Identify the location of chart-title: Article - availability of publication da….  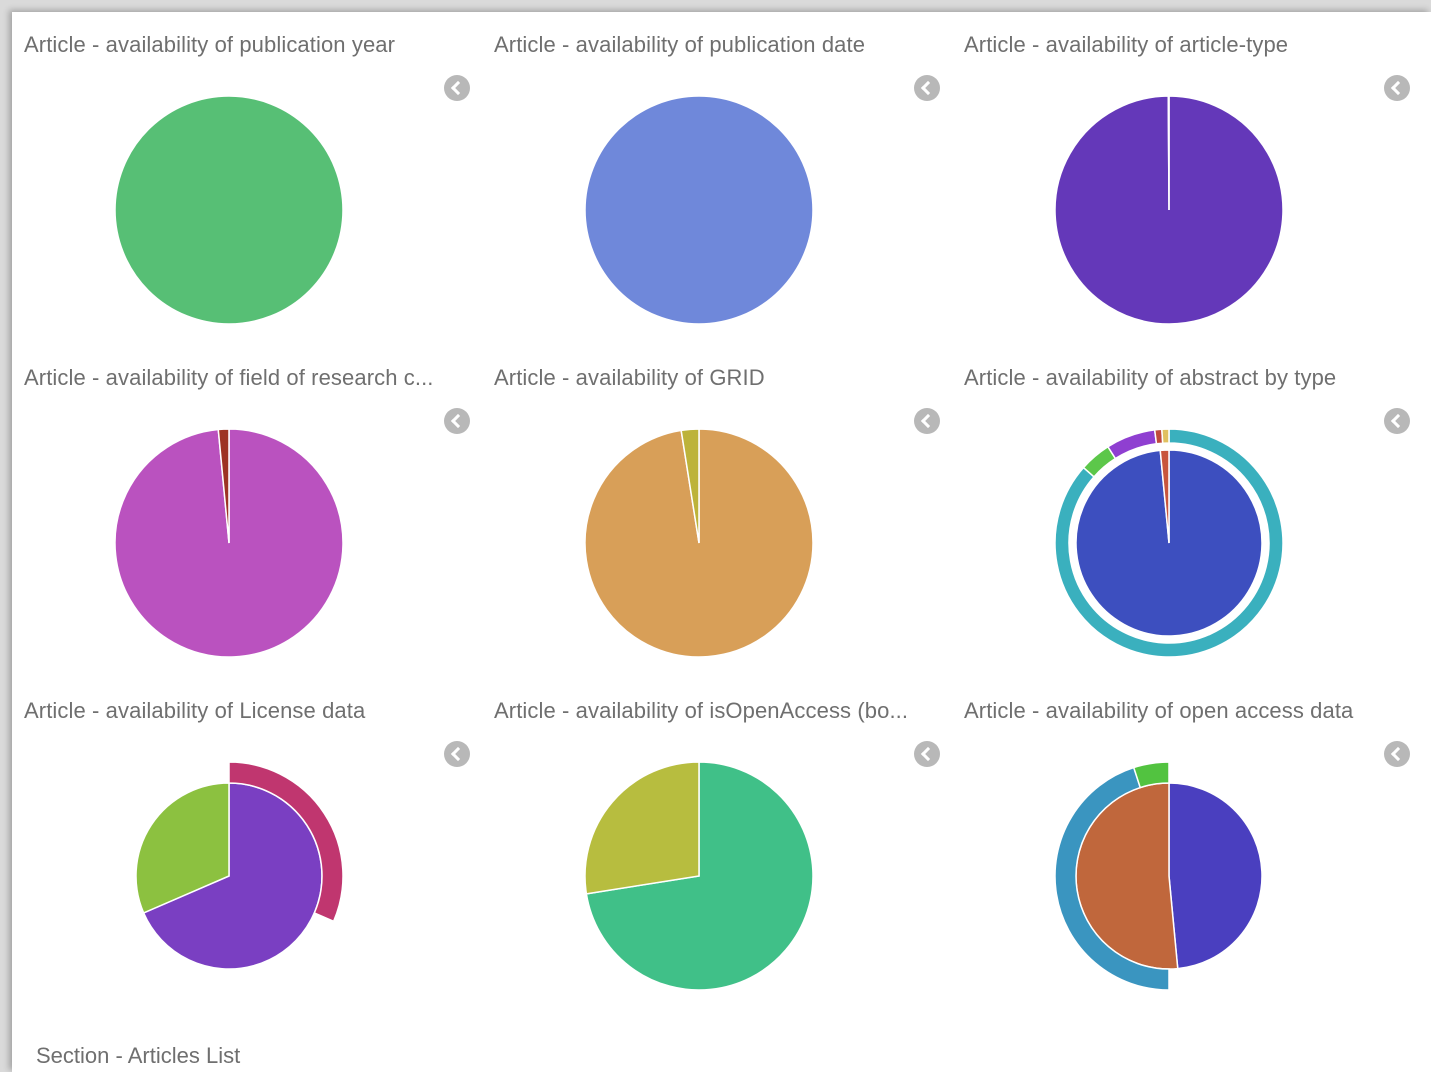
(680, 44).